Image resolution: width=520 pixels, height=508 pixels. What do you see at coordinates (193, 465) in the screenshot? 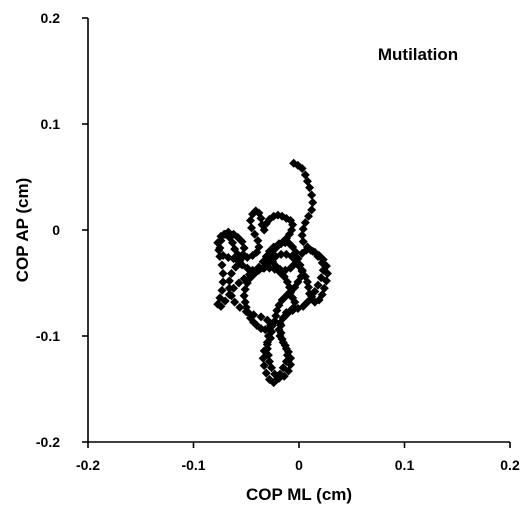
I see `x-tick-label: -0.1` at bounding box center [193, 465].